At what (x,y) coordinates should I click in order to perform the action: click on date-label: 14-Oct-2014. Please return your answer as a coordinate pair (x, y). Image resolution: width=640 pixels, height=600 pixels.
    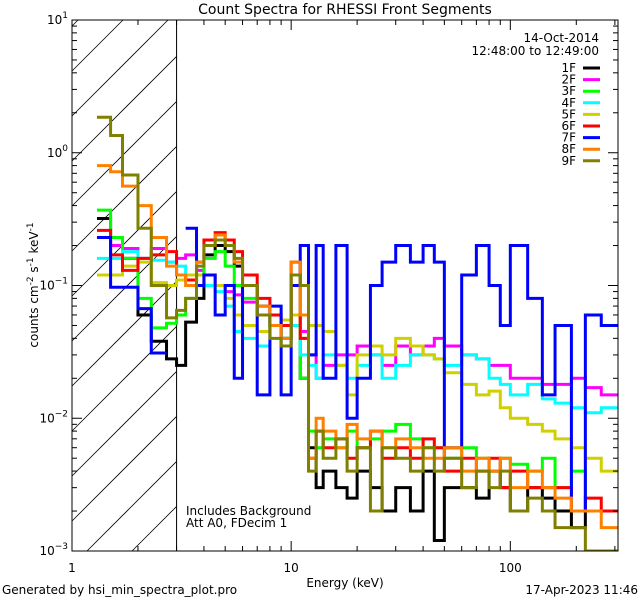
    Looking at the image, I should click on (561, 38).